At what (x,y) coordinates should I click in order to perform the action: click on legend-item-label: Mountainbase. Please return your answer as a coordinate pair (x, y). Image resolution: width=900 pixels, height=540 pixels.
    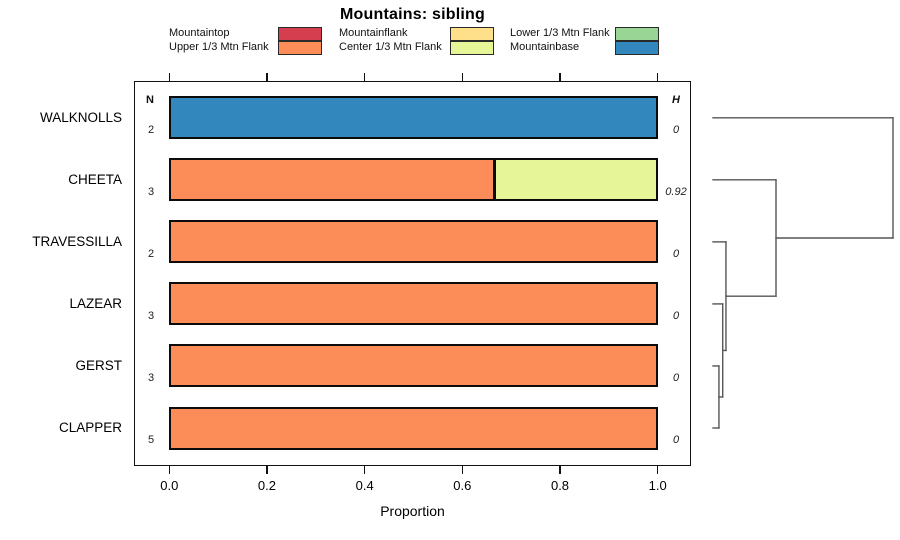
    Looking at the image, I should click on (545, 46).